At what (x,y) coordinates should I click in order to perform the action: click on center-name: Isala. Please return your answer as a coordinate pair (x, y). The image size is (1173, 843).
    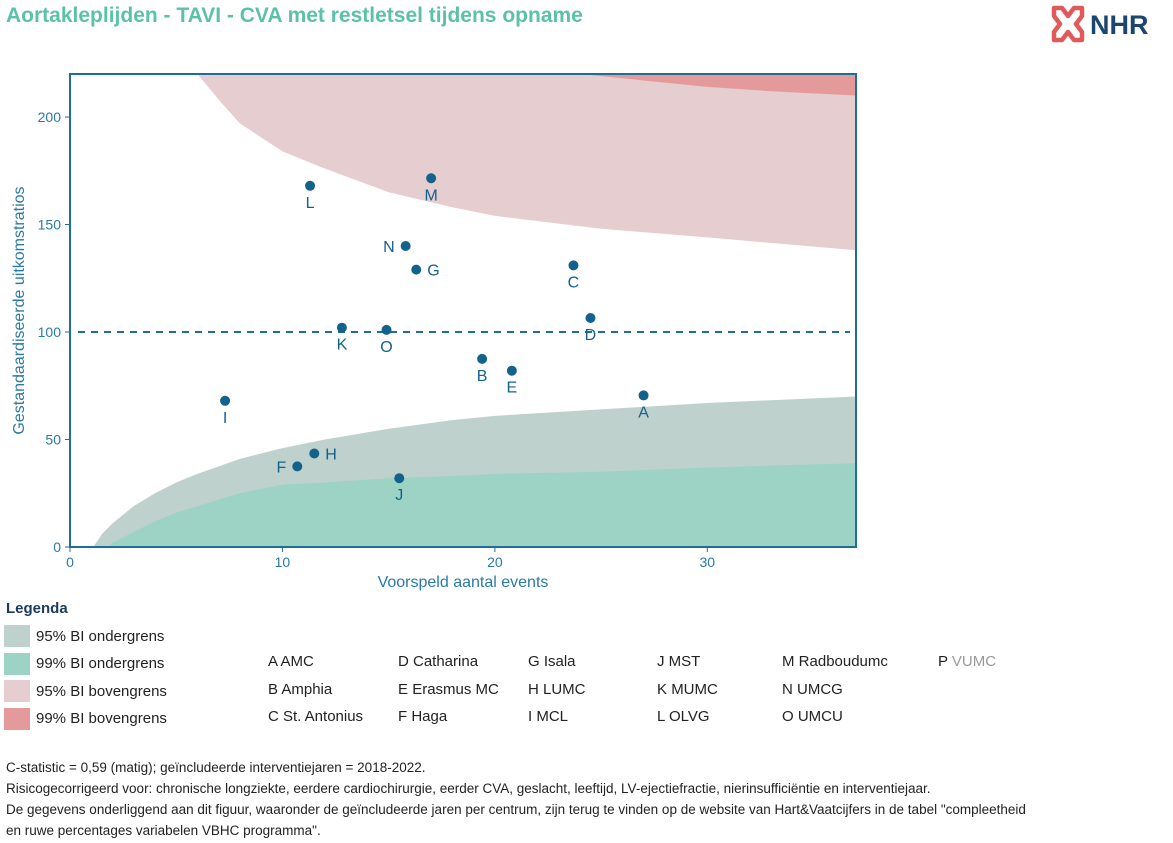
    Looking at the image, I should click on (559, 661).